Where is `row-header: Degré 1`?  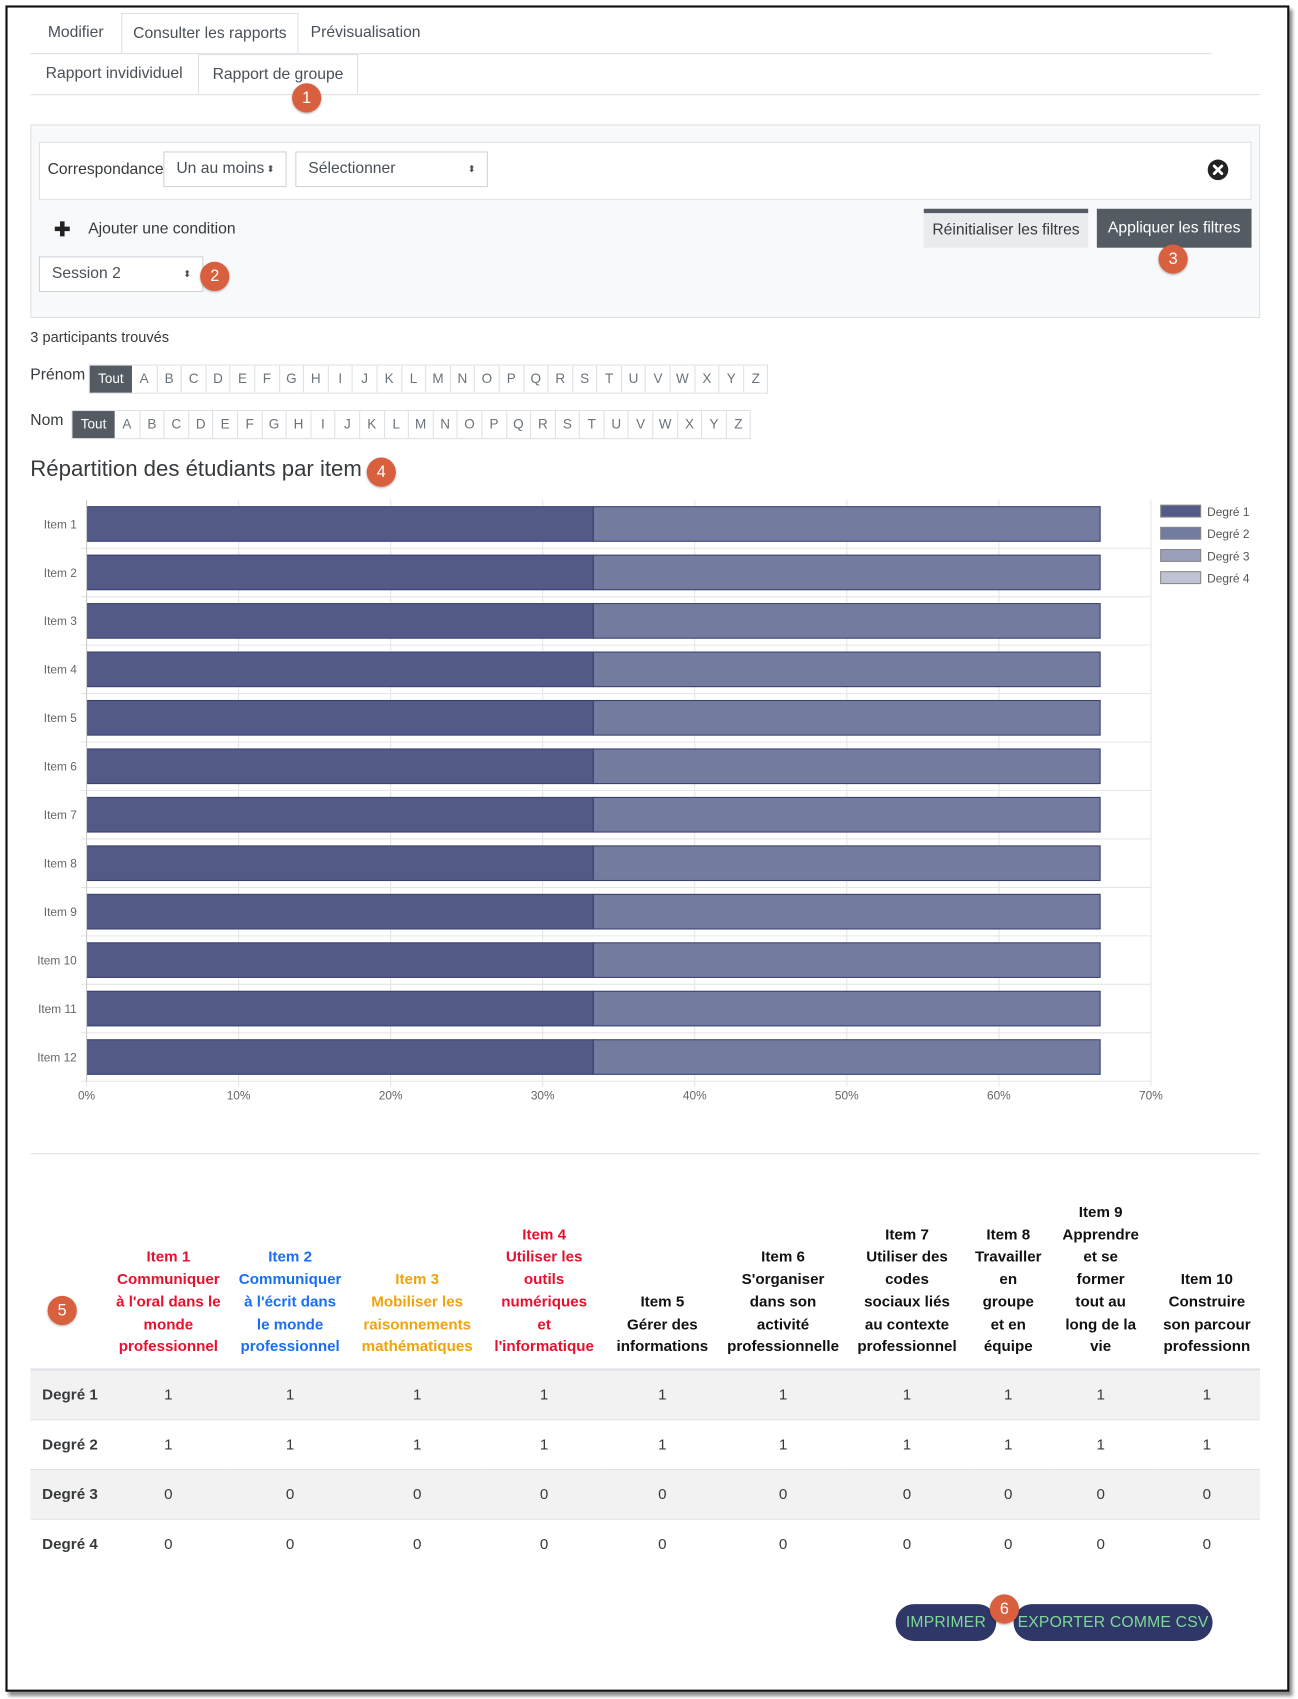 row-header: Degré 1 is located at coordinates (68, 1394).